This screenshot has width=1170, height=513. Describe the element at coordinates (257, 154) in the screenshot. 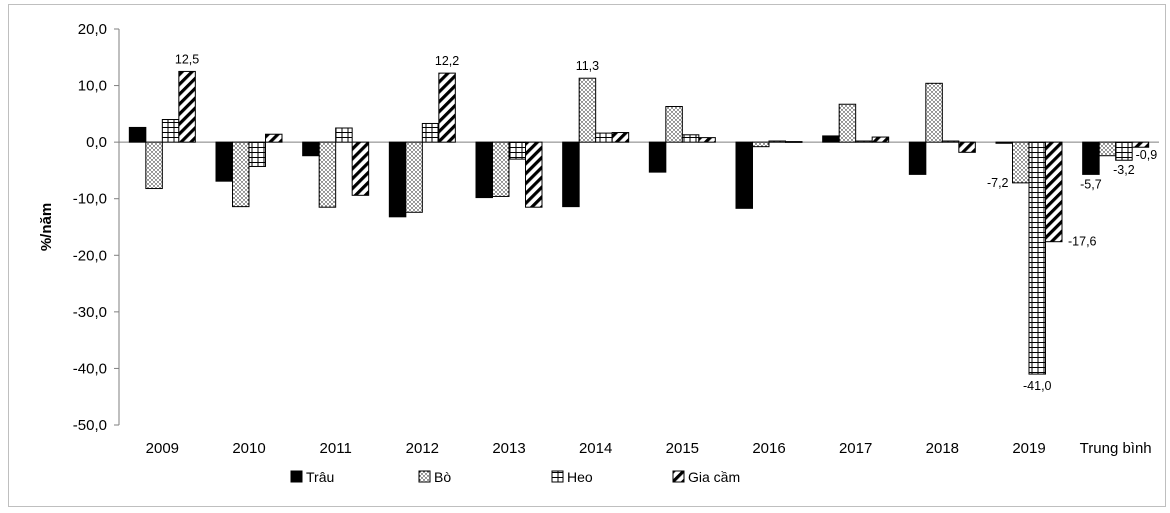

I see `bar-heo-2010` at that location.